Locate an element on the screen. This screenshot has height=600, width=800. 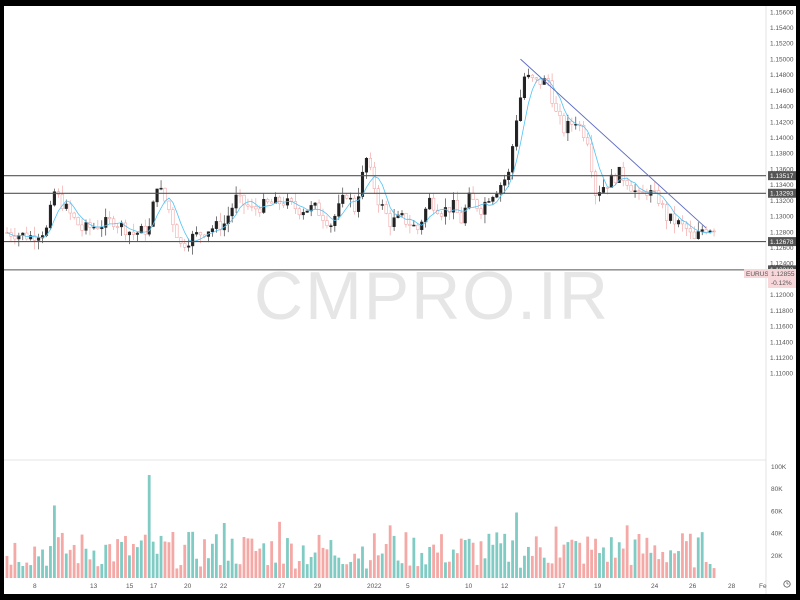
price-tick-label: 1.13600 is located at coordinates (782, 169).